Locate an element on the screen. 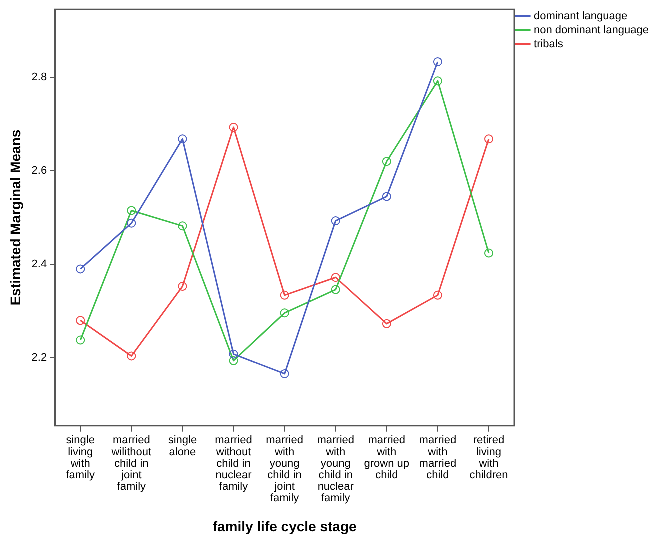  x-tick-label: single alone is located at coordinates (183, 446).